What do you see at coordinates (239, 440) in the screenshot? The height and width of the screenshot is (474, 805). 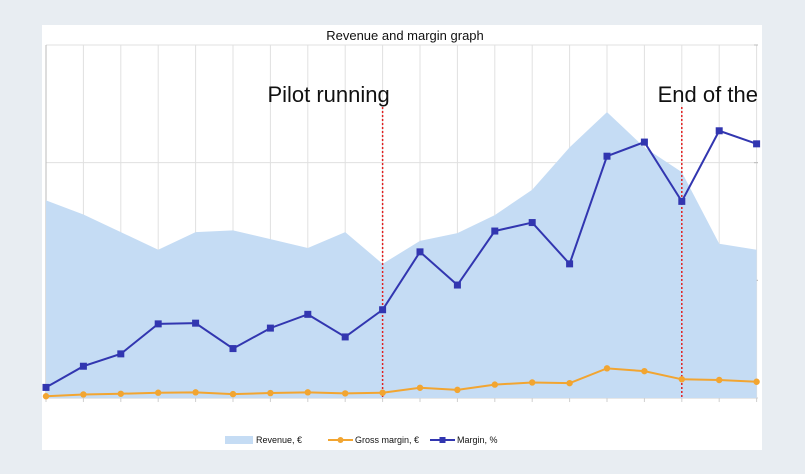 I see `legend-swatch-revenue` at bounding box center [239, 440].